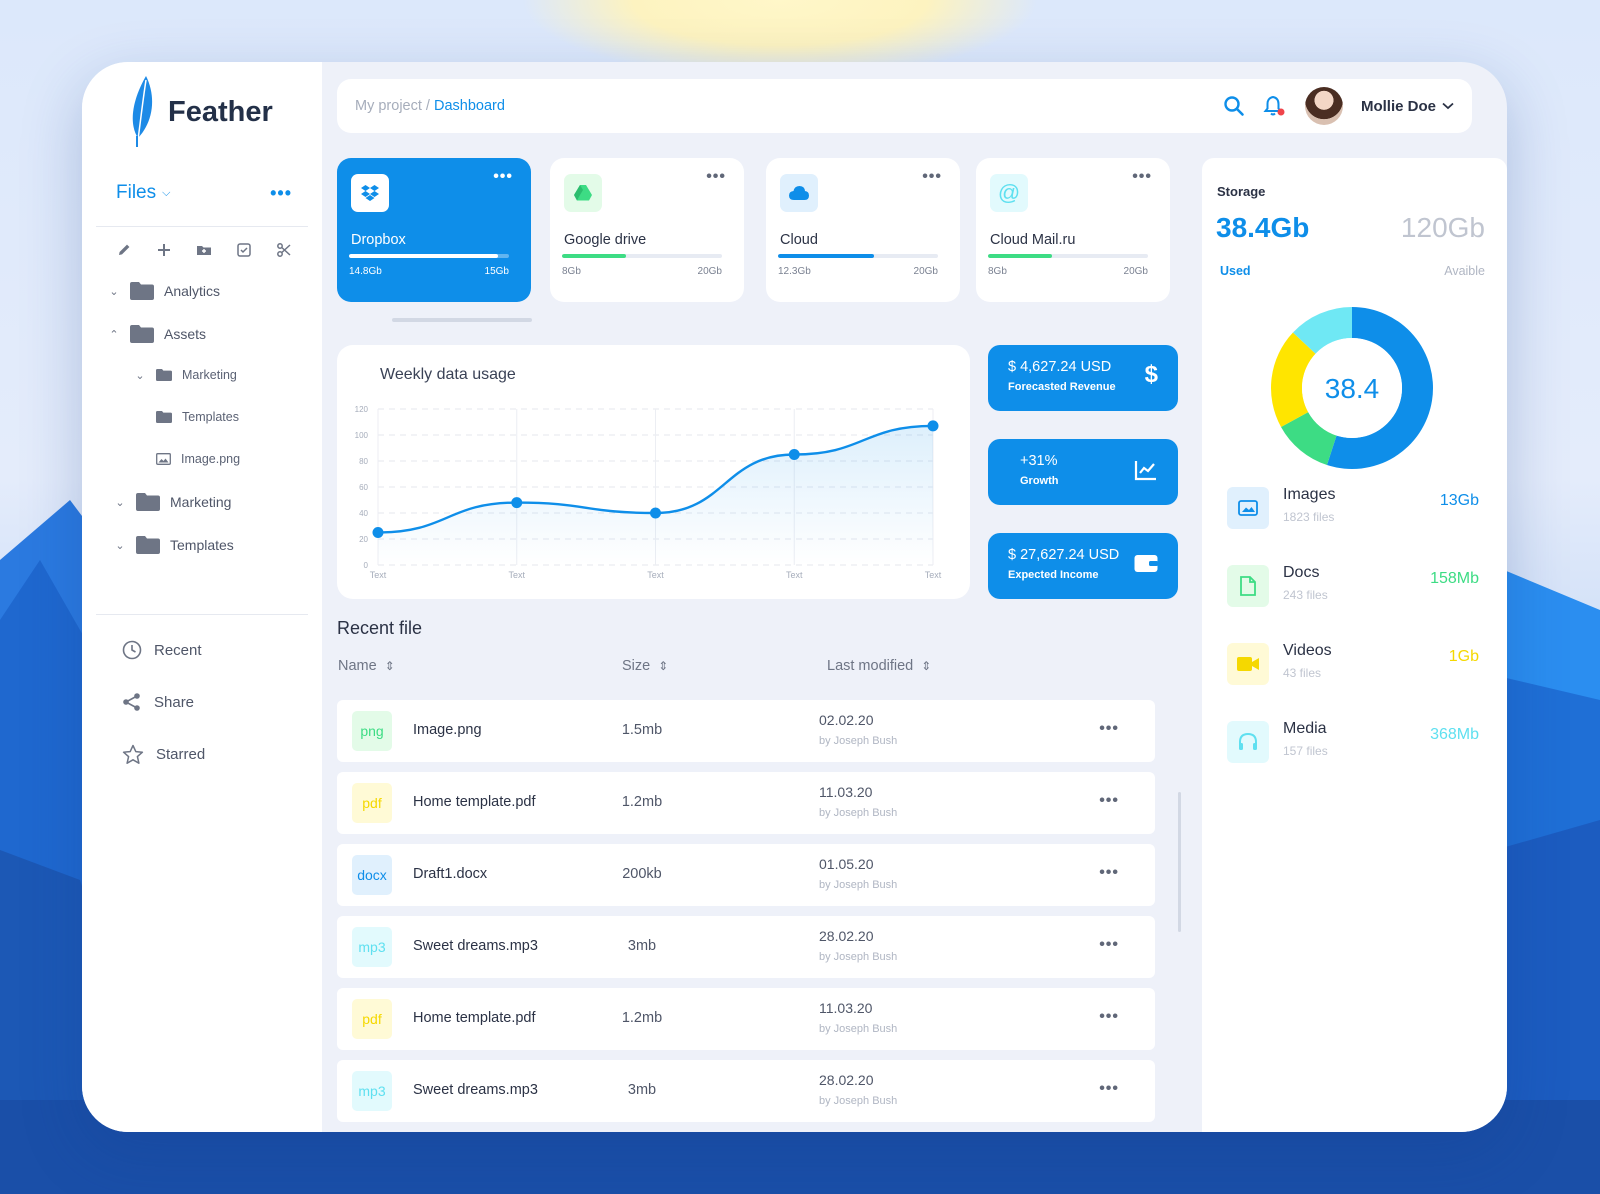 This screenshot has height=1194, width=1600. What do you see at coordinates (1323, 106) in the screenshot?
I see `avatar` at bounding box center [1323, 106].